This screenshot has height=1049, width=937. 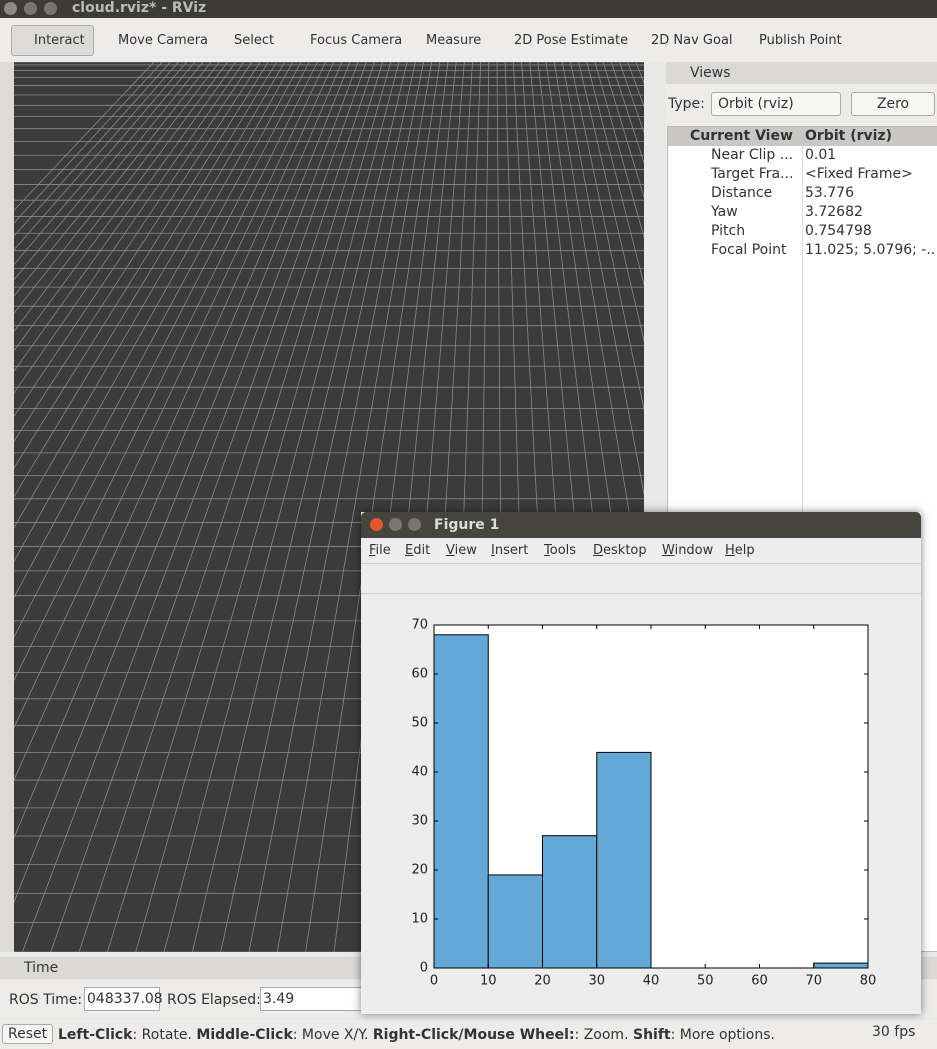 What do you see at coordinates (728, 231) in the screenshot?
I see `property-name: Pitch` at bounding box center [728, 231].